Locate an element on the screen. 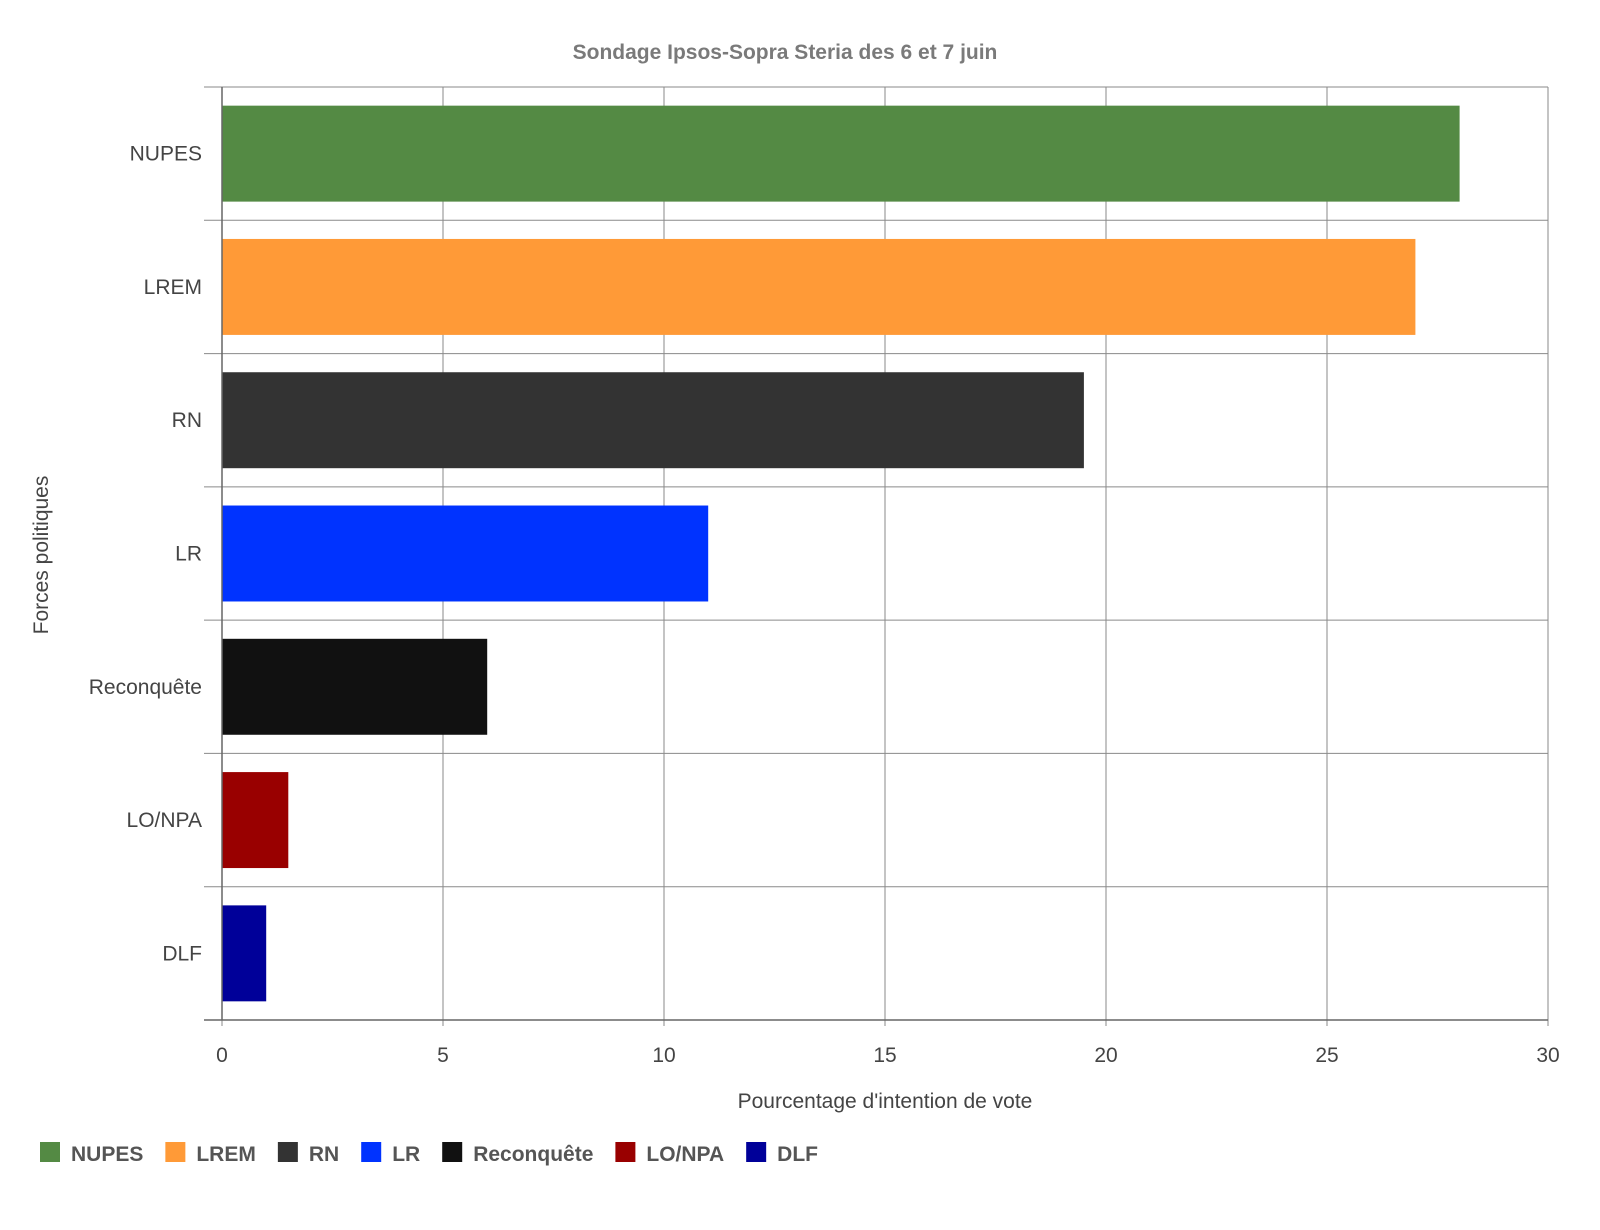 This screenshot has height=1230, width=1600. category-label: DLF is located at coordinates (182, 953).